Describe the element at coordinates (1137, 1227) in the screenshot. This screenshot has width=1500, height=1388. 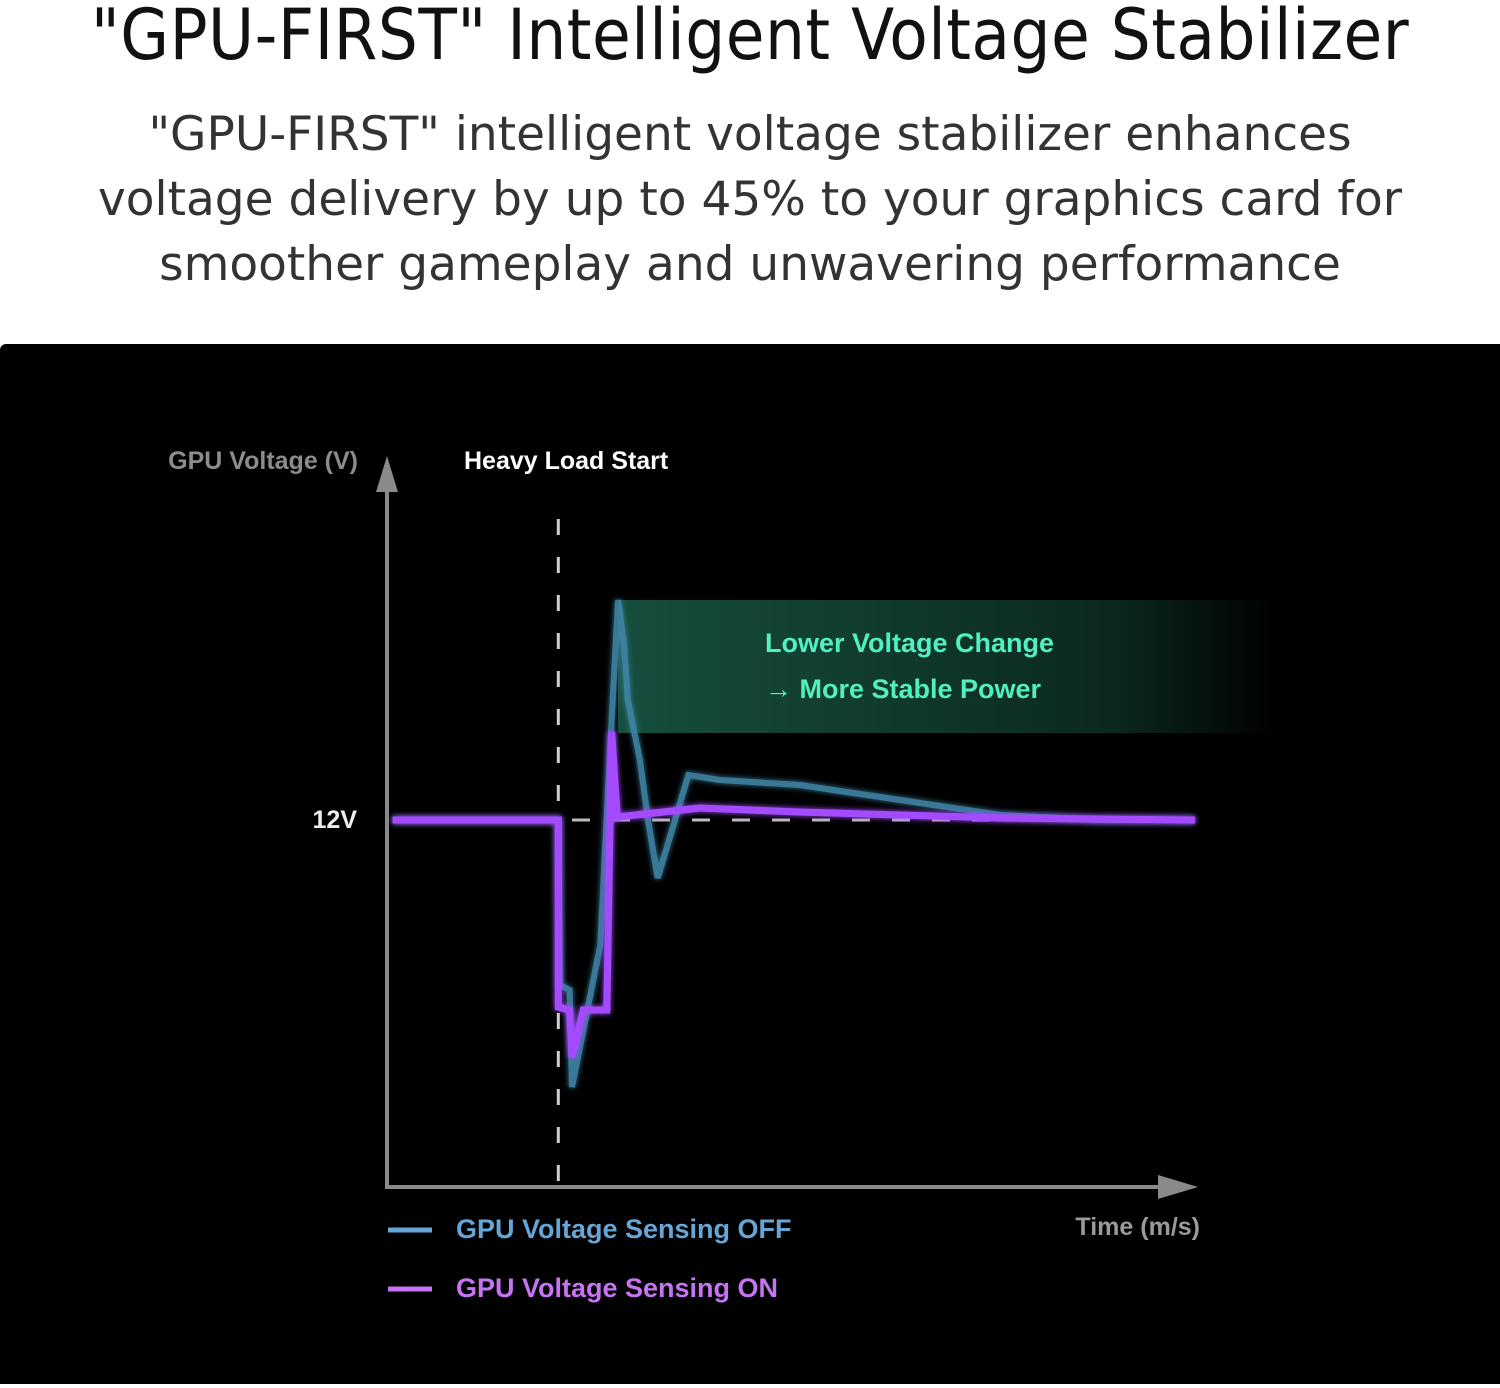
I see `x-axis-label: Time (m/s)` at that location.